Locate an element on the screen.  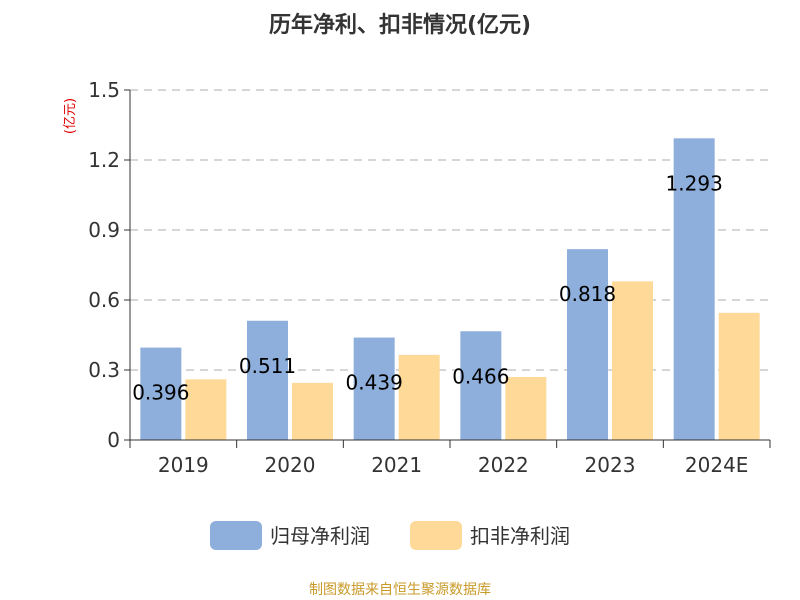
y-axis-label: (亿元) is located at coordinates (70, 116).